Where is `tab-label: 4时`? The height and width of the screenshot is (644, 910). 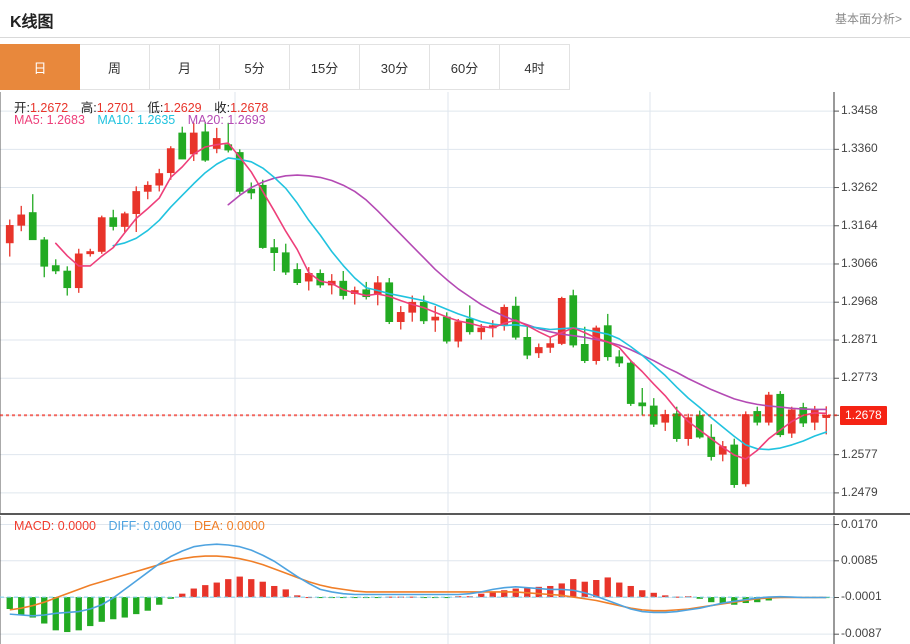 tab-label: 4时 is located at coordinates (534, 68).